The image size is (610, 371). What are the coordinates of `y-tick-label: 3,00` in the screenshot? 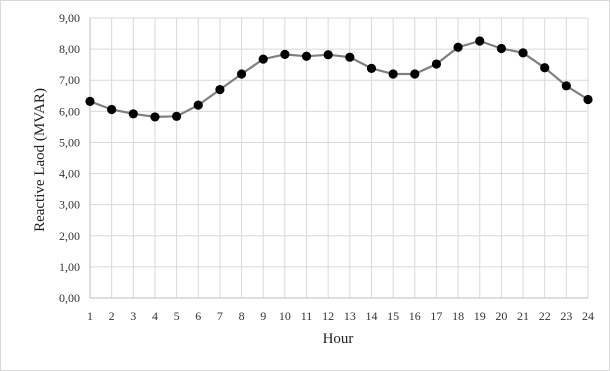 It's located at (69, 205).